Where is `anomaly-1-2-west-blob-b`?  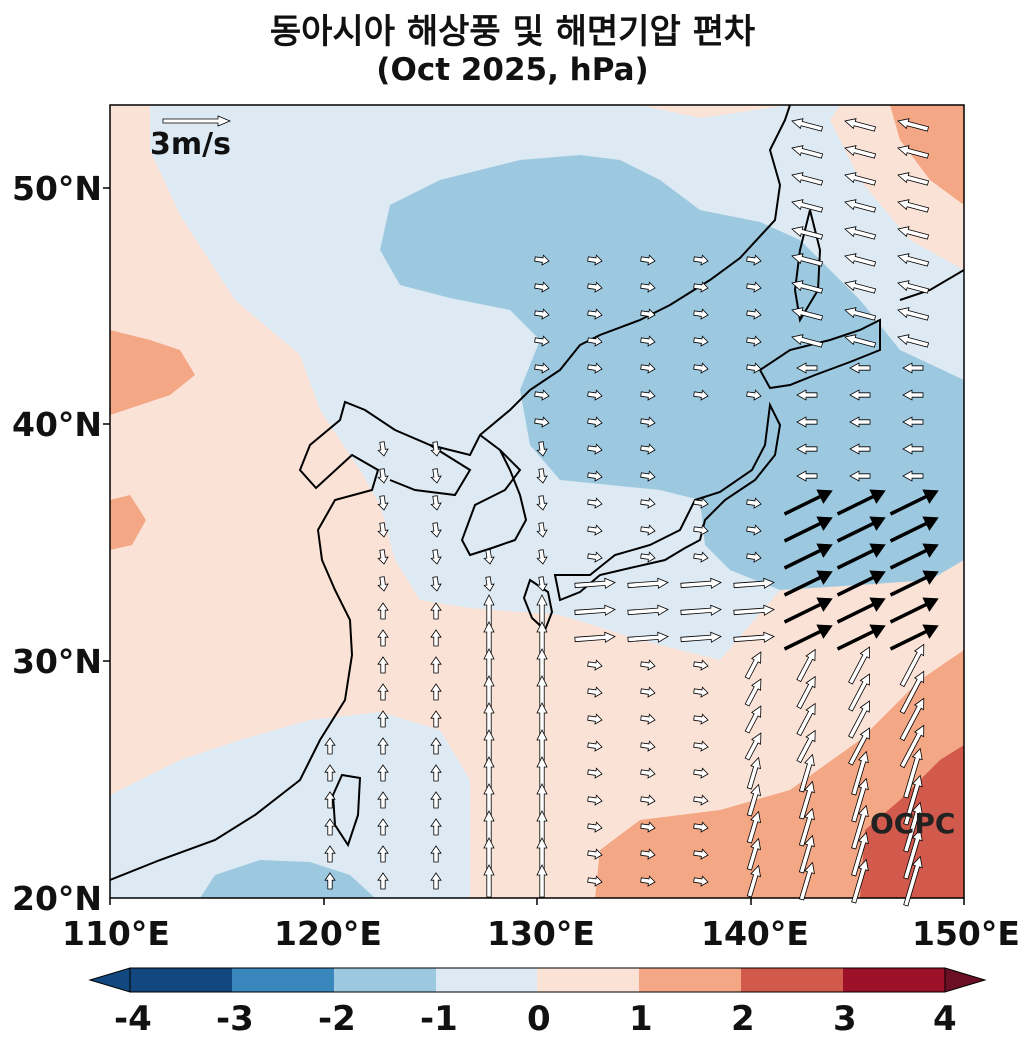
anomaly-1-2-west-blob-b is located at coordinates (128, 522).